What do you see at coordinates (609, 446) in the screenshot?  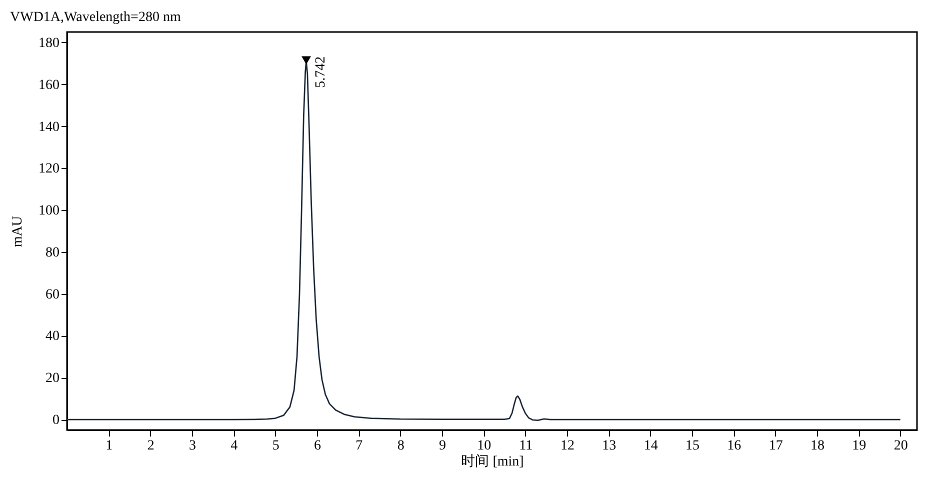 I see `x-tick-label: 13` at bounding box center [609, 446].